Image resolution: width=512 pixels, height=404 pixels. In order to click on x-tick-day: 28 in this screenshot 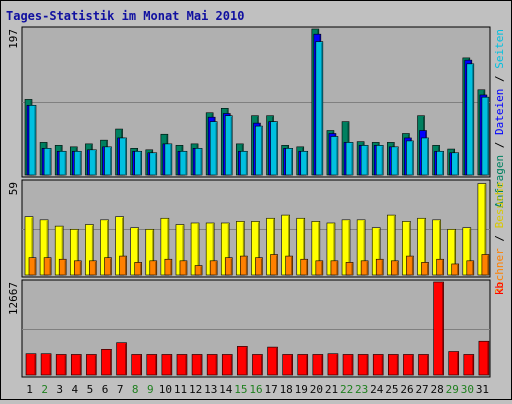, I will do `click(437, 389)`.